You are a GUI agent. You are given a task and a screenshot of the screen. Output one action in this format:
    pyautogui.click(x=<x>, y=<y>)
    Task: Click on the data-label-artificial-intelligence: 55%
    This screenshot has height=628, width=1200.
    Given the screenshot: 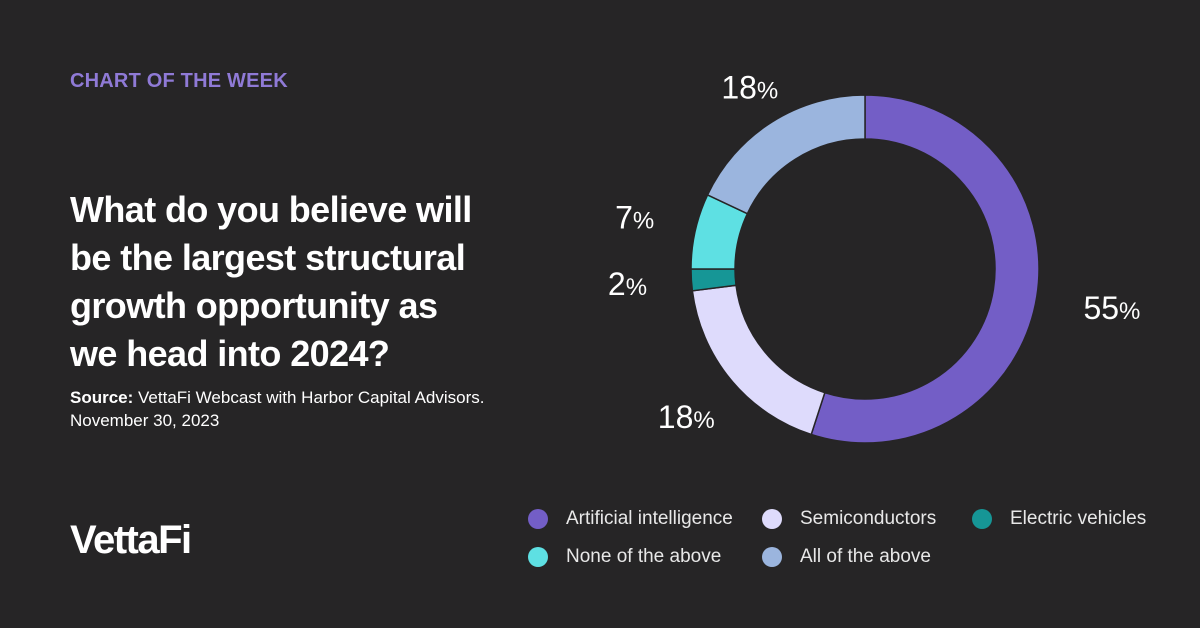 What is the action you would take?
    pyautogui.click(x=1111, y=308)
    